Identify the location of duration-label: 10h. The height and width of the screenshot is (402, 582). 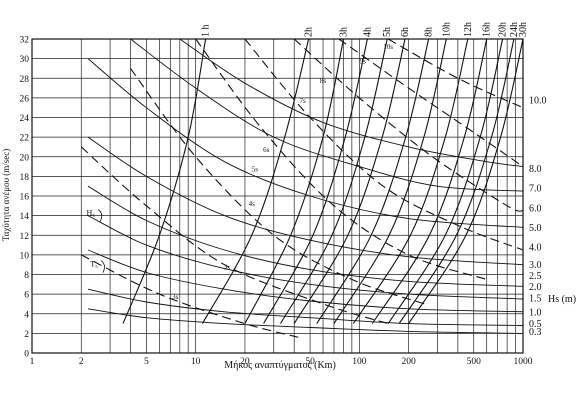
(446, 29).